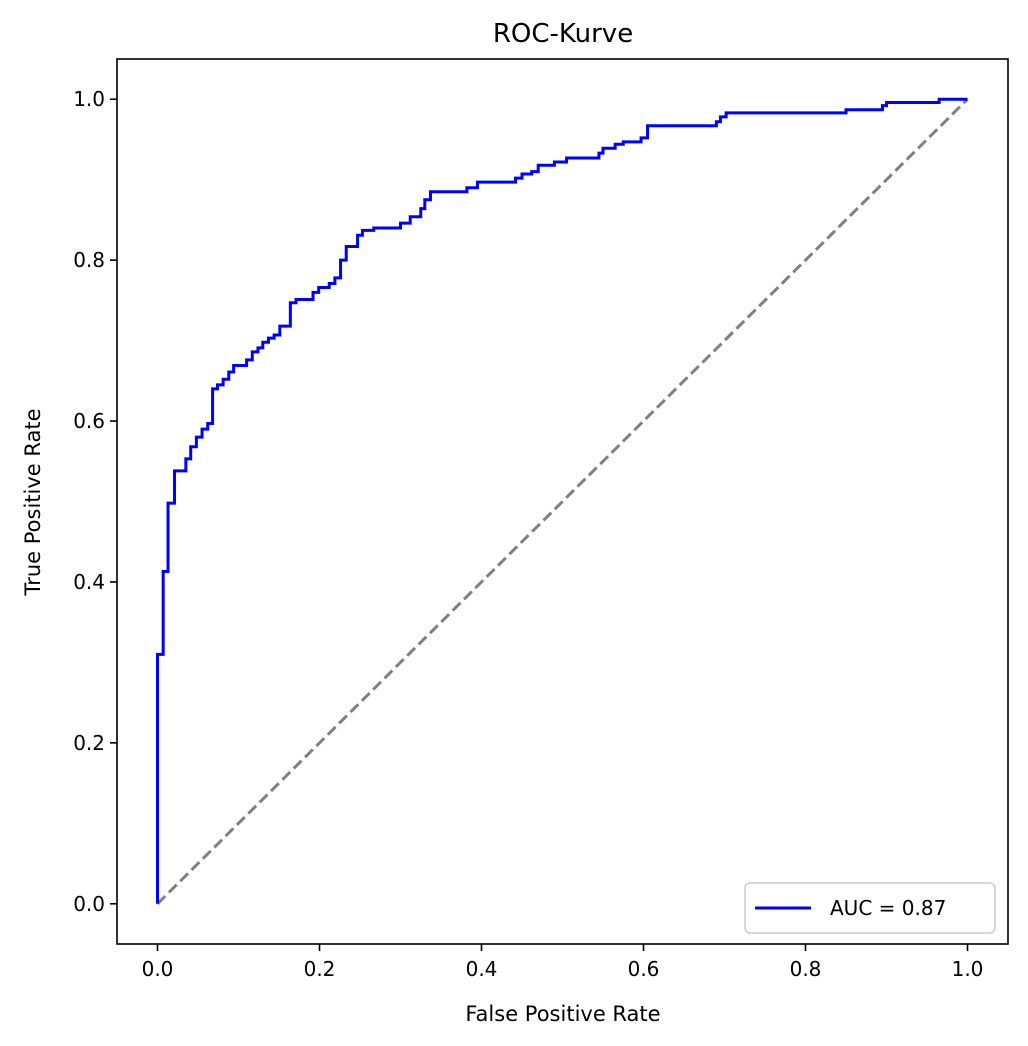  Describe the element at coordinates (806, 969) in the screenshot. I see `x-tick-label: 0.8` at that location.